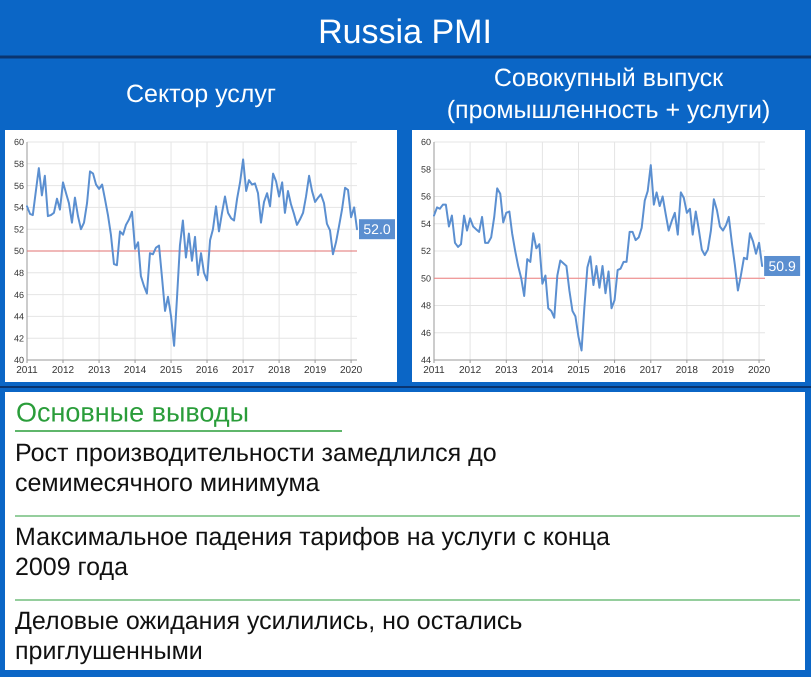 The image size is (811, 677). Describe the element at coordinates (19, 338) in the screenshot. I see `y-tick-label: 42` at that location.